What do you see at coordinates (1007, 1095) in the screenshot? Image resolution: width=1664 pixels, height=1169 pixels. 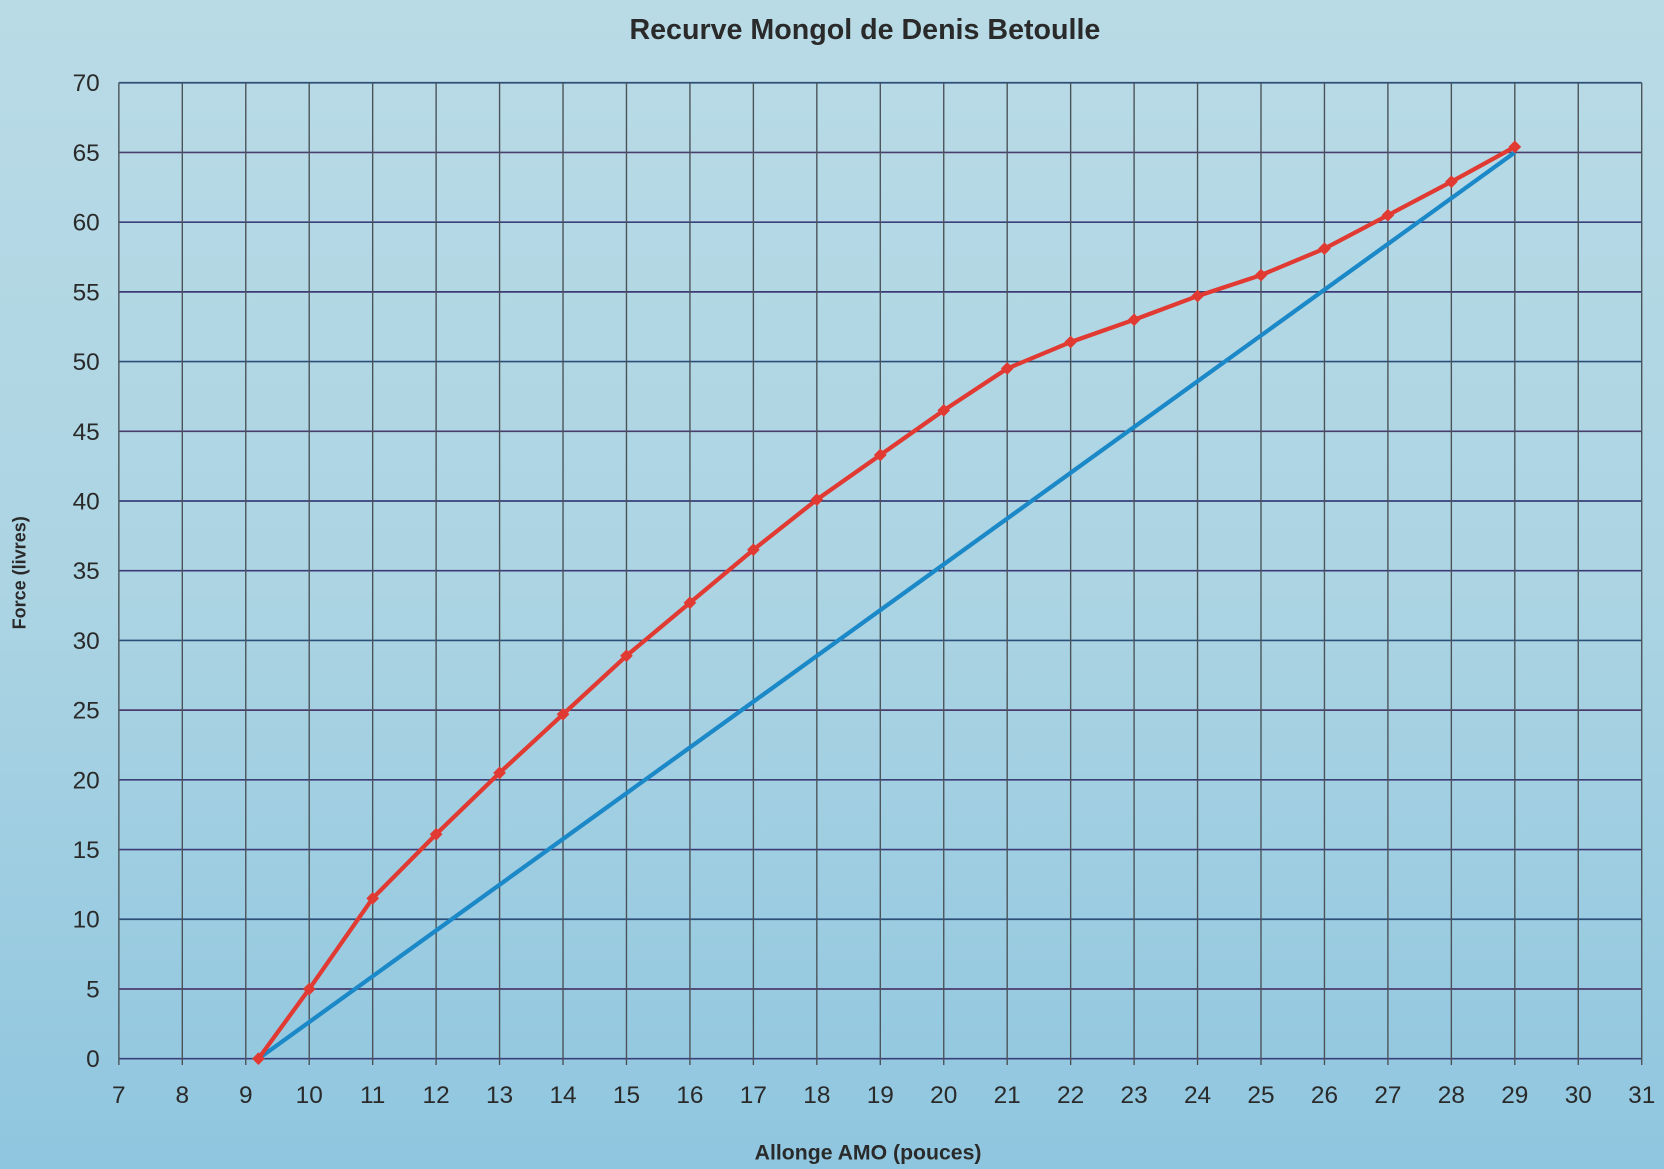 I see `x-tick-label: 21` at bounding box center [1007, 1095].